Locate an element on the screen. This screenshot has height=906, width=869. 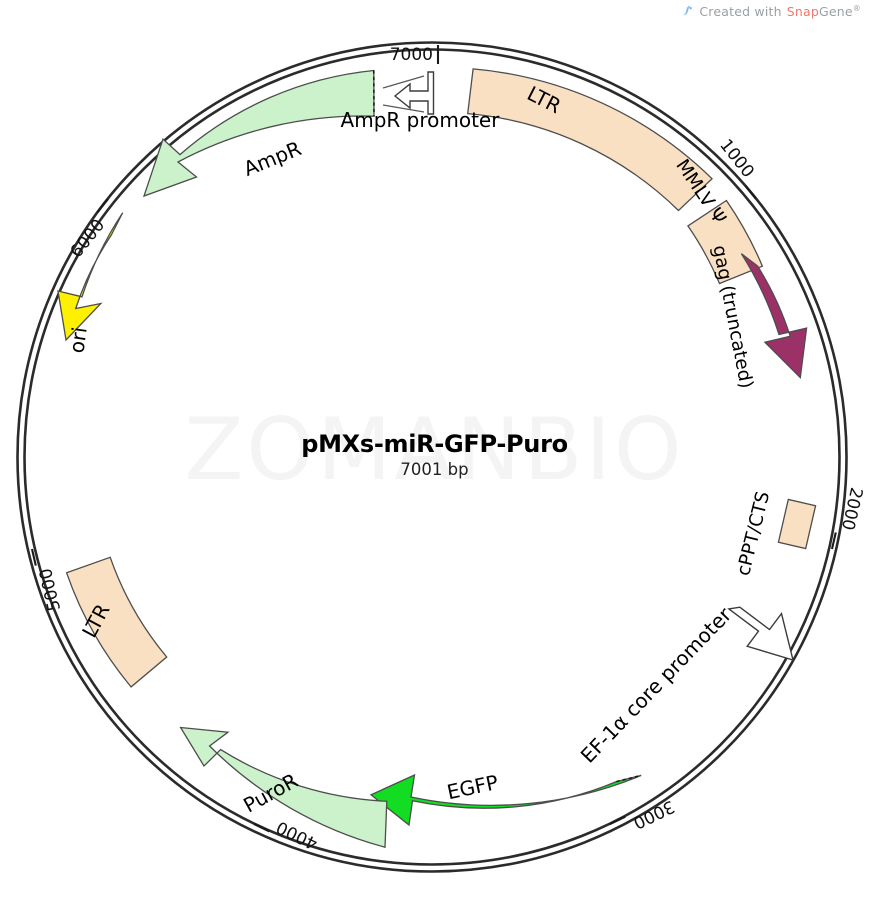
snapgene-credit: Created with SnapGene® is located at coordinates (771, 11).